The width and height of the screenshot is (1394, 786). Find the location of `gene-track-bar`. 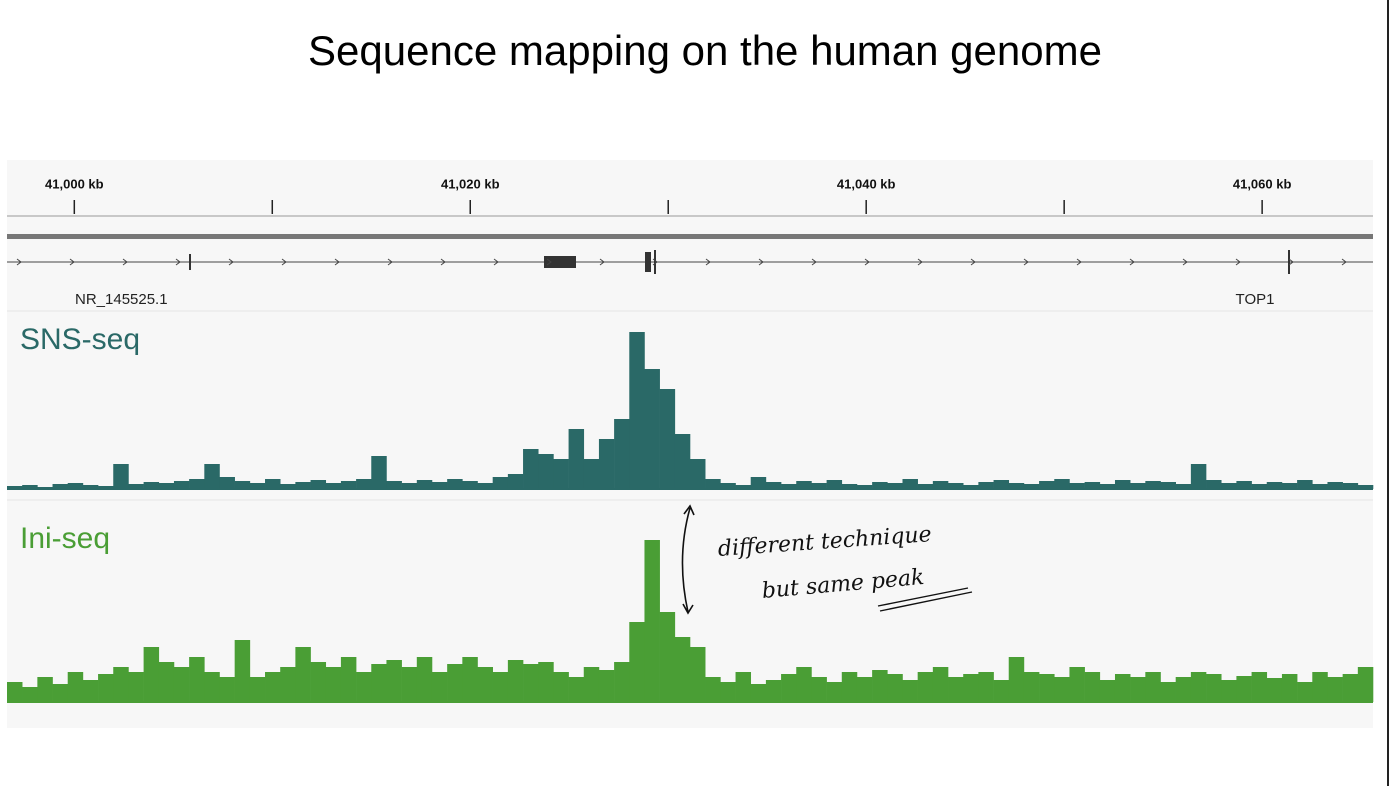

gene-track-bar is located at coordinates (690, 236).